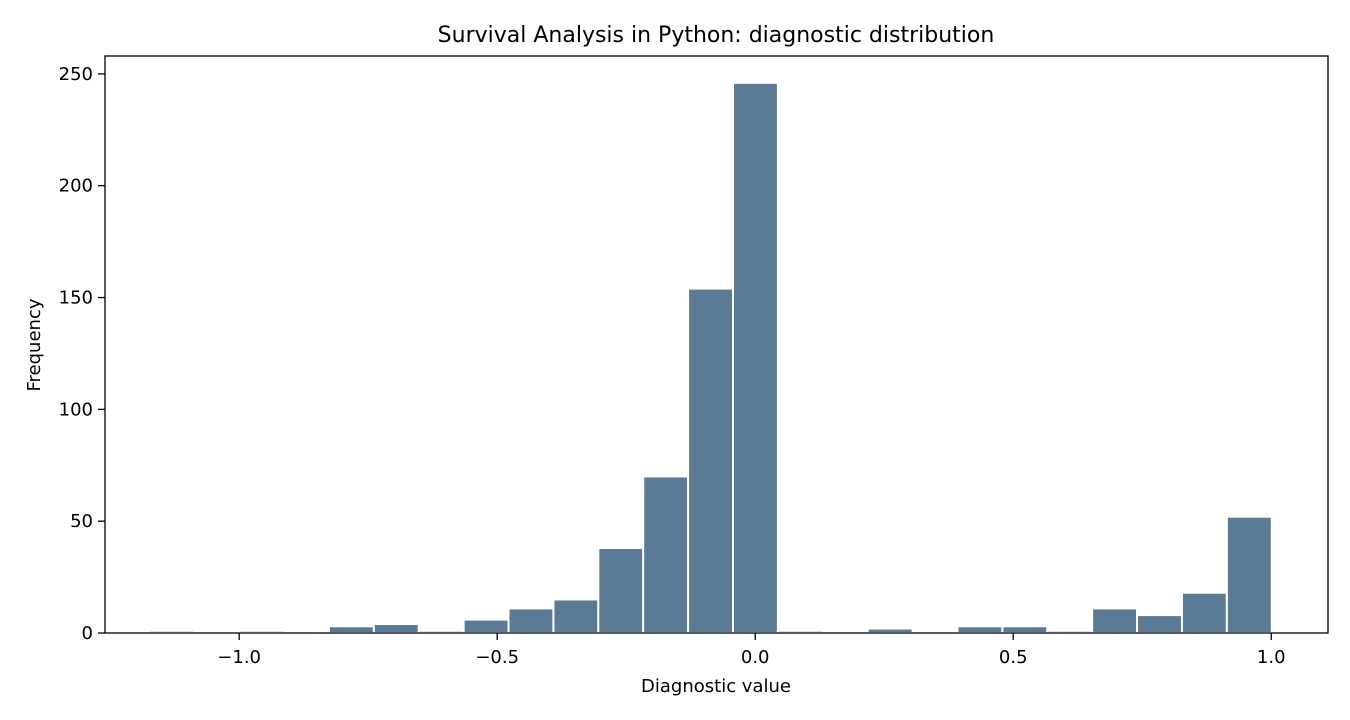 The image size is (1350, 720). What do you see at coordinates (81, 521) in the screenshot?
I see `y-tick-label: 50` at bounding box center [81, 521].